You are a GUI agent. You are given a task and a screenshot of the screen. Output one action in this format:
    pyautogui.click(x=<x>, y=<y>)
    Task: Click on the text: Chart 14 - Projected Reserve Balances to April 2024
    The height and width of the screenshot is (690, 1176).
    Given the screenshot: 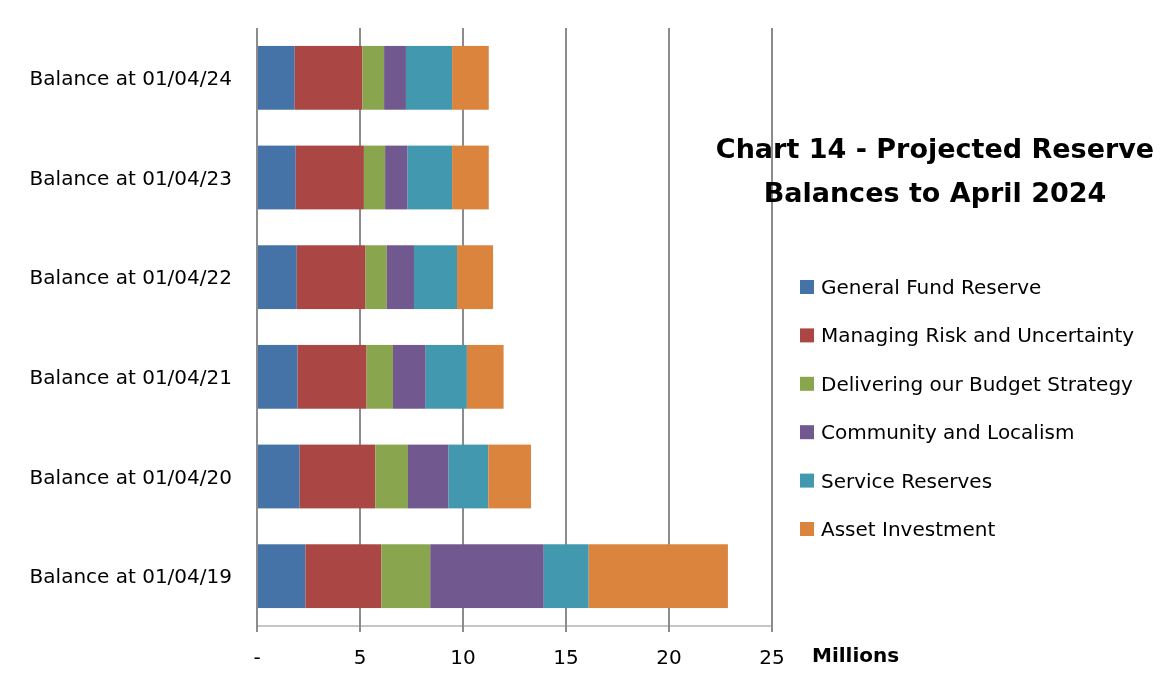 What is the action you would take?
    pyautogui.click(x=935, y=170)
    